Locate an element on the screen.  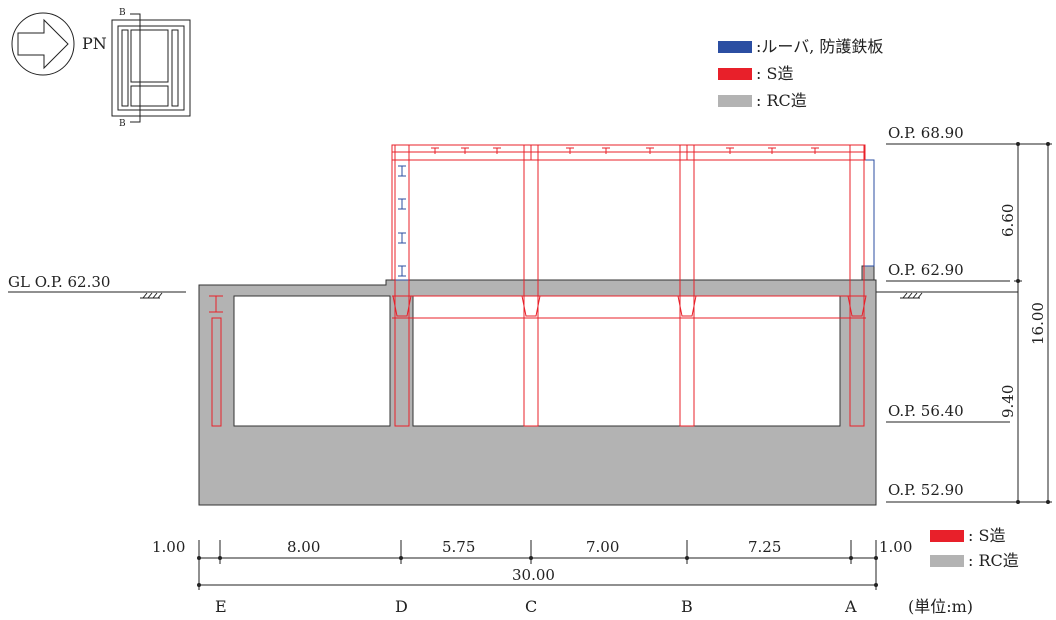
legend-swatch-rc is located at coordinates (735, 101).